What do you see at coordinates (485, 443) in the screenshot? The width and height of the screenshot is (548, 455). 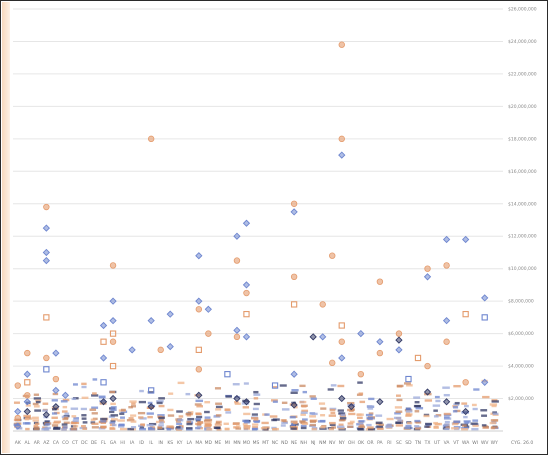 I see `x-tick-label: WV` at bounding box center [485, 443].